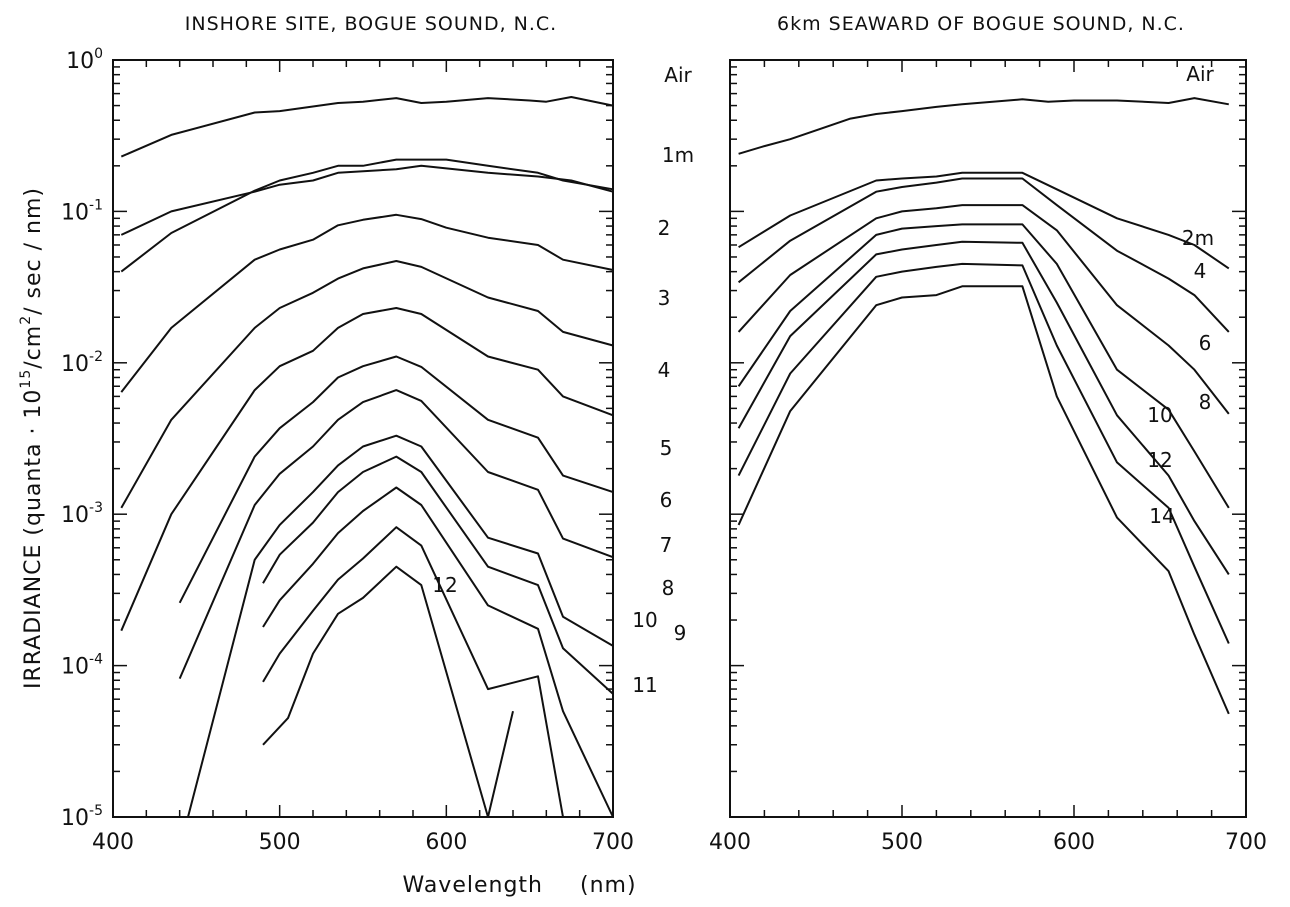 This screenshot has height=907, width=1290. I want to click on x-axis-unit: (nm), so click(608, 885).